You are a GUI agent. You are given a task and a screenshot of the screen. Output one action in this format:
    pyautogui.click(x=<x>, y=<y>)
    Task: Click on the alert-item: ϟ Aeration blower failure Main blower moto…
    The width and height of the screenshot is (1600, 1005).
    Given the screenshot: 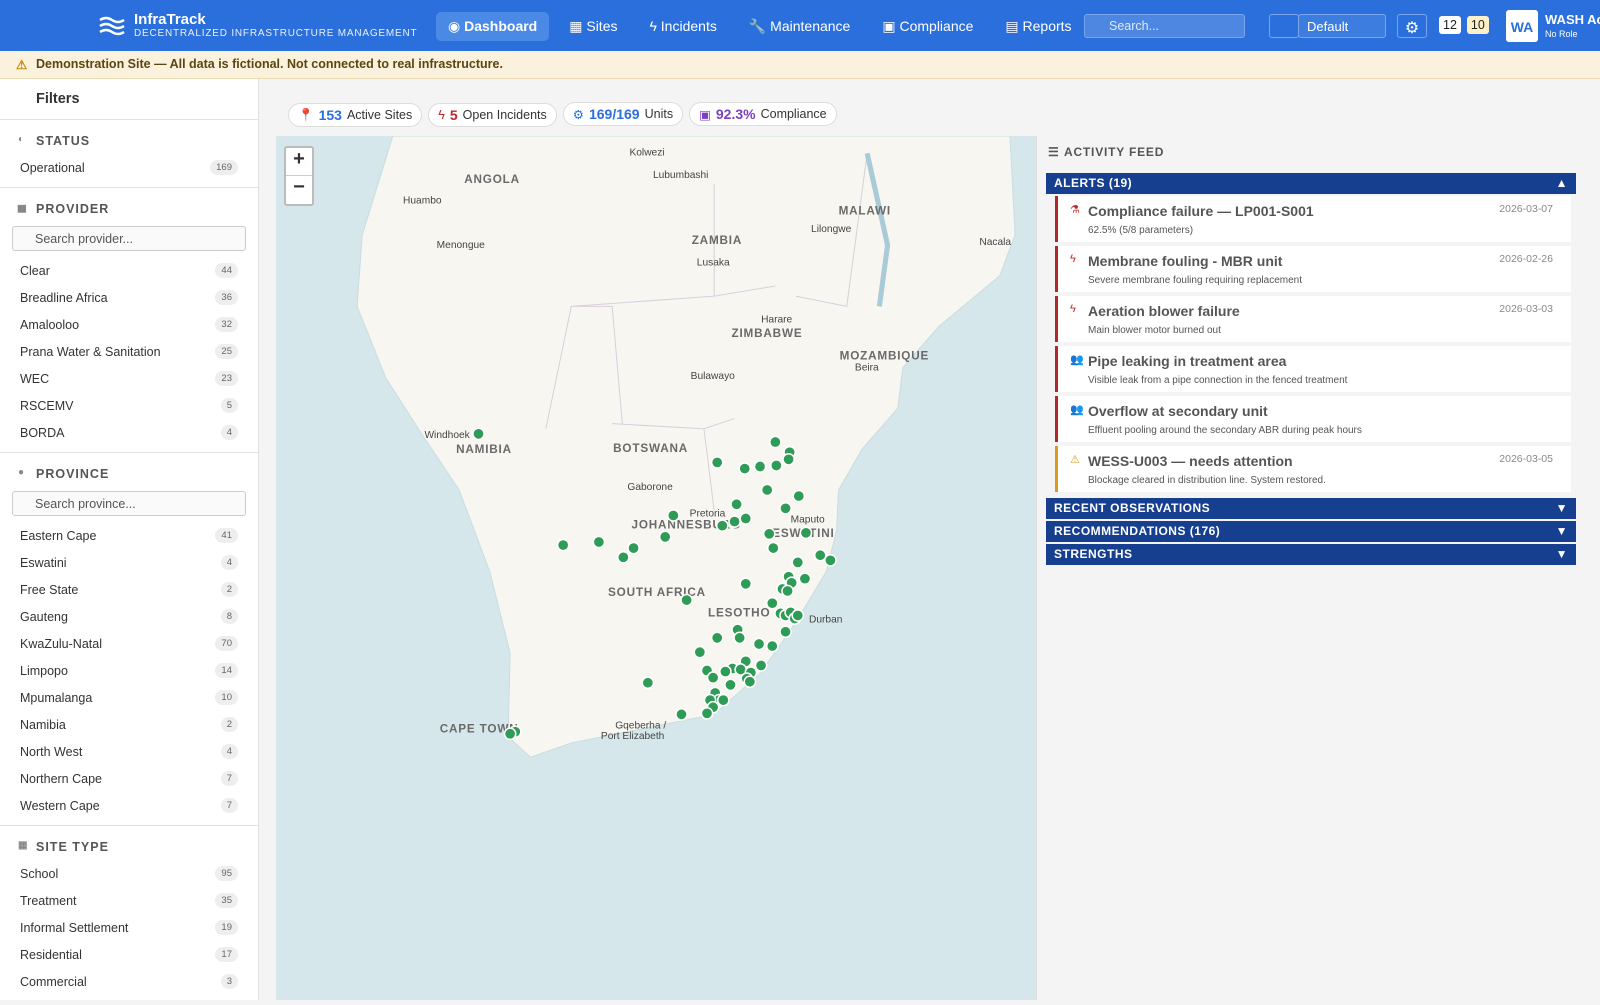 What is the action you would take?
    pyautogui.click(x=1313, y=319)
    